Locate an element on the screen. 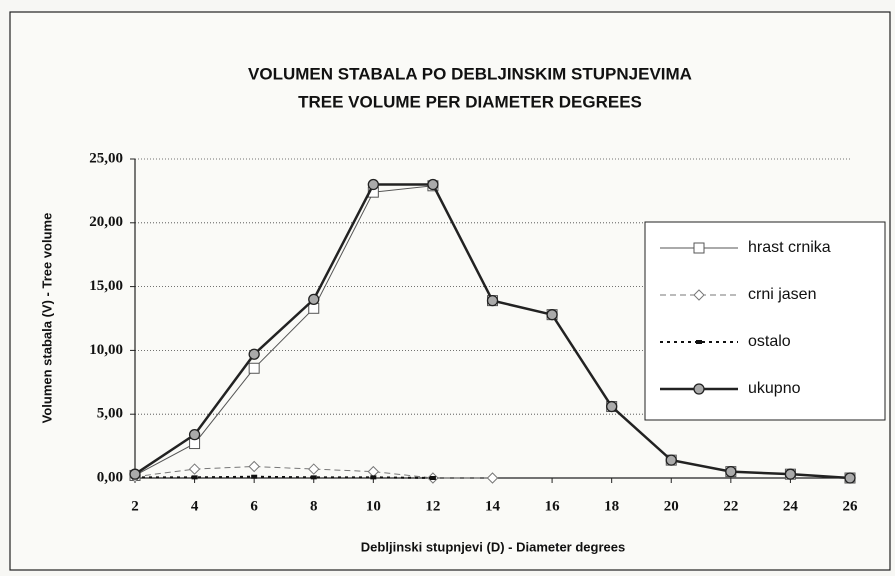  y-tick-label: 25,00 is located at coordinates (106, 158).